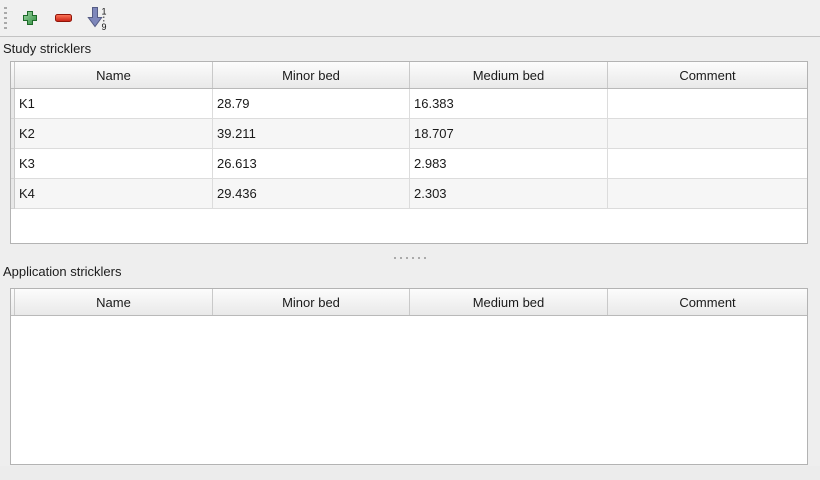  Describe the element at coordinates (509, 104) in the screenshot. I see `cell-medium-bed: 16.383` at that location.